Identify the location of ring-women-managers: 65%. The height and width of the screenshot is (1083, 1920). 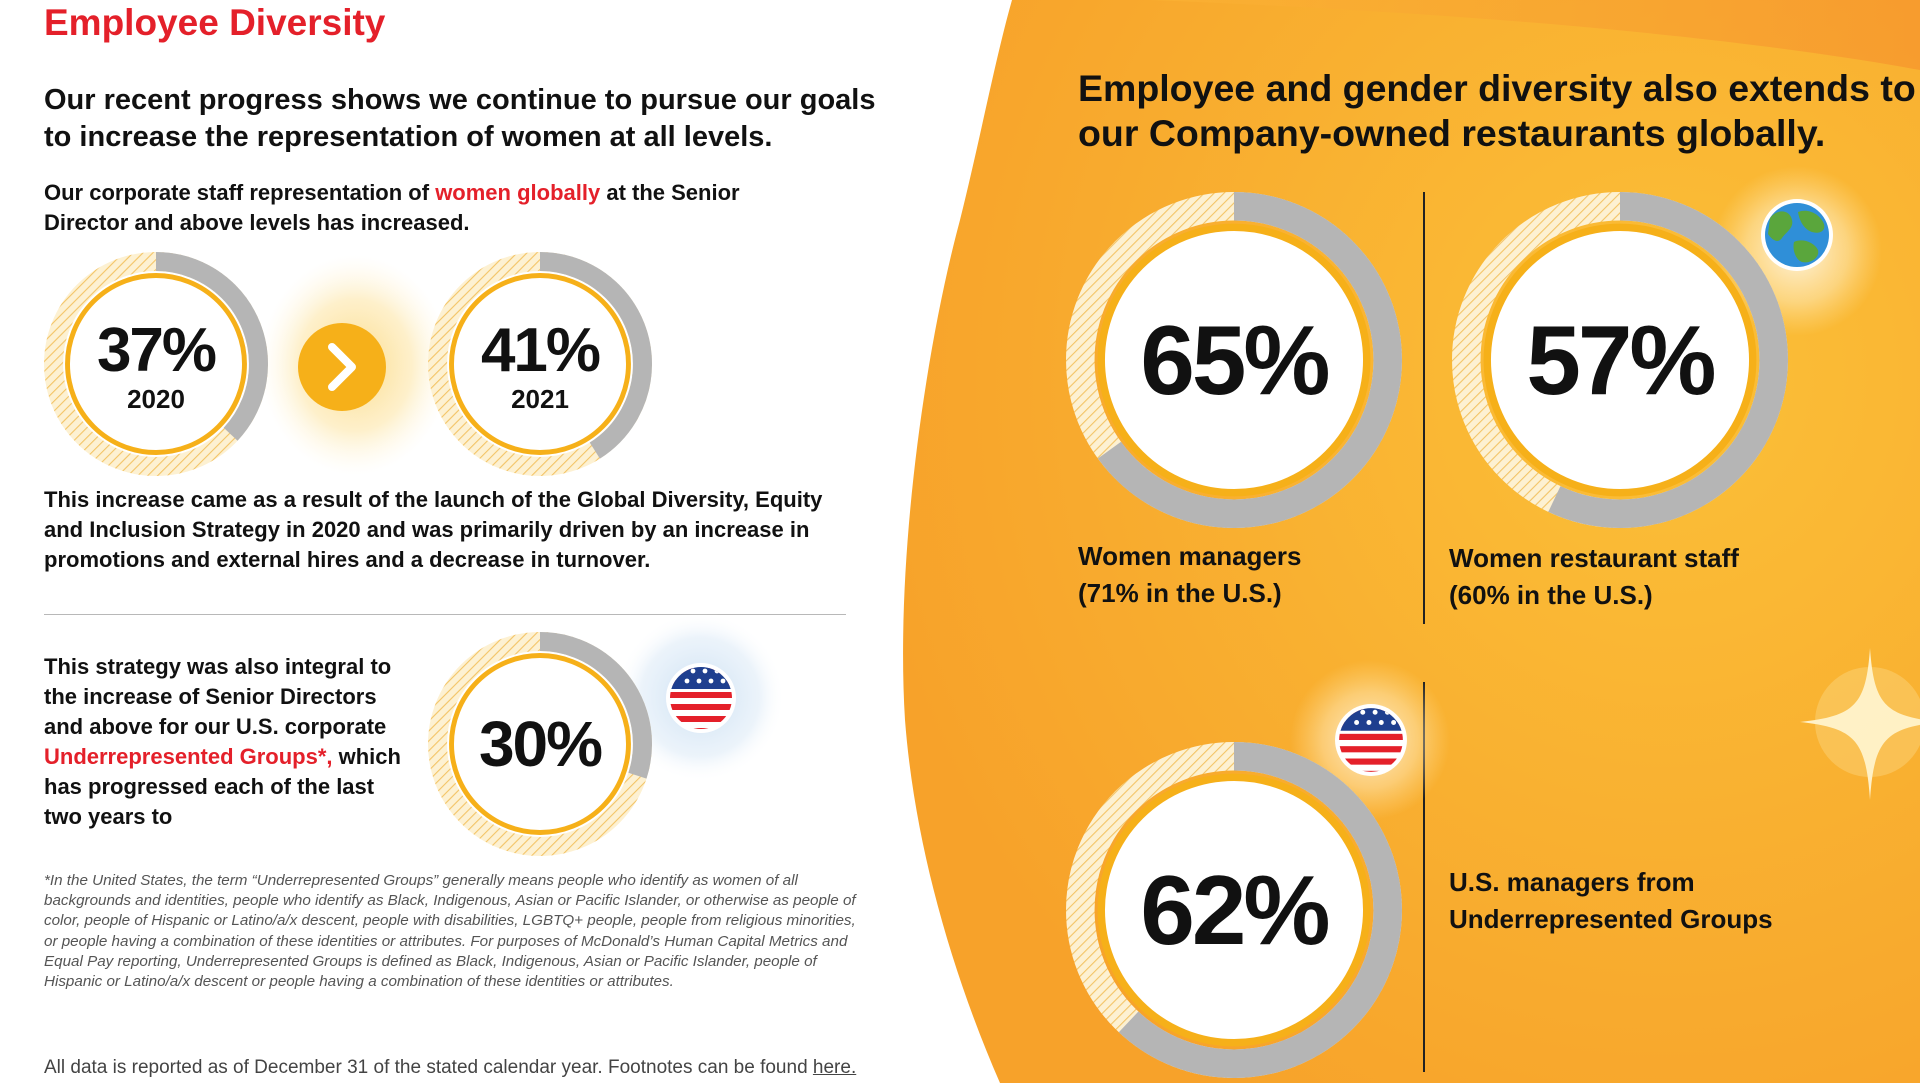
(1234, 360).